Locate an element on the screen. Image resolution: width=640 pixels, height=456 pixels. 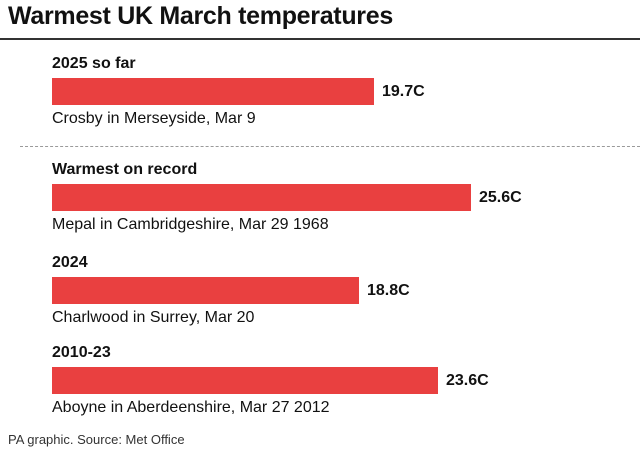
bar-location-annotation: Aboyne in Aberdeenshire, Mar 27 2012 is located at coordinates (191, 407).